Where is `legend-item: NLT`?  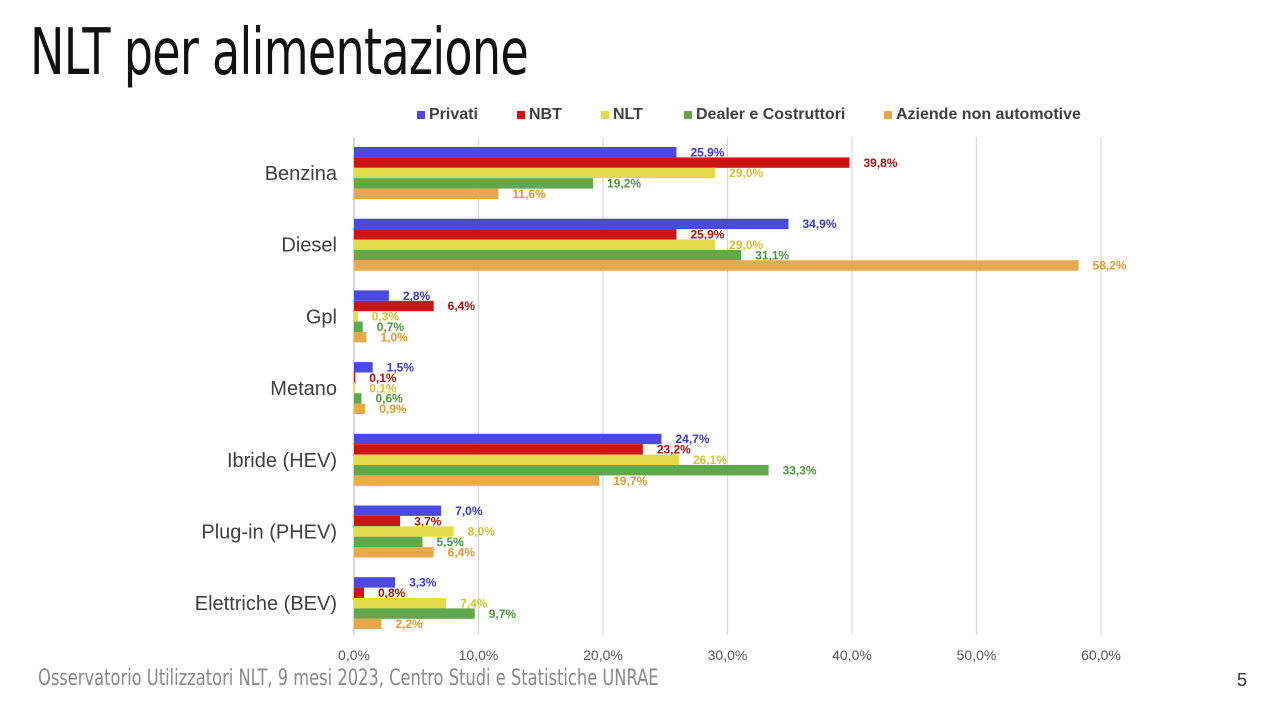
legend-item: NLT is located at coordinates (622, 115).